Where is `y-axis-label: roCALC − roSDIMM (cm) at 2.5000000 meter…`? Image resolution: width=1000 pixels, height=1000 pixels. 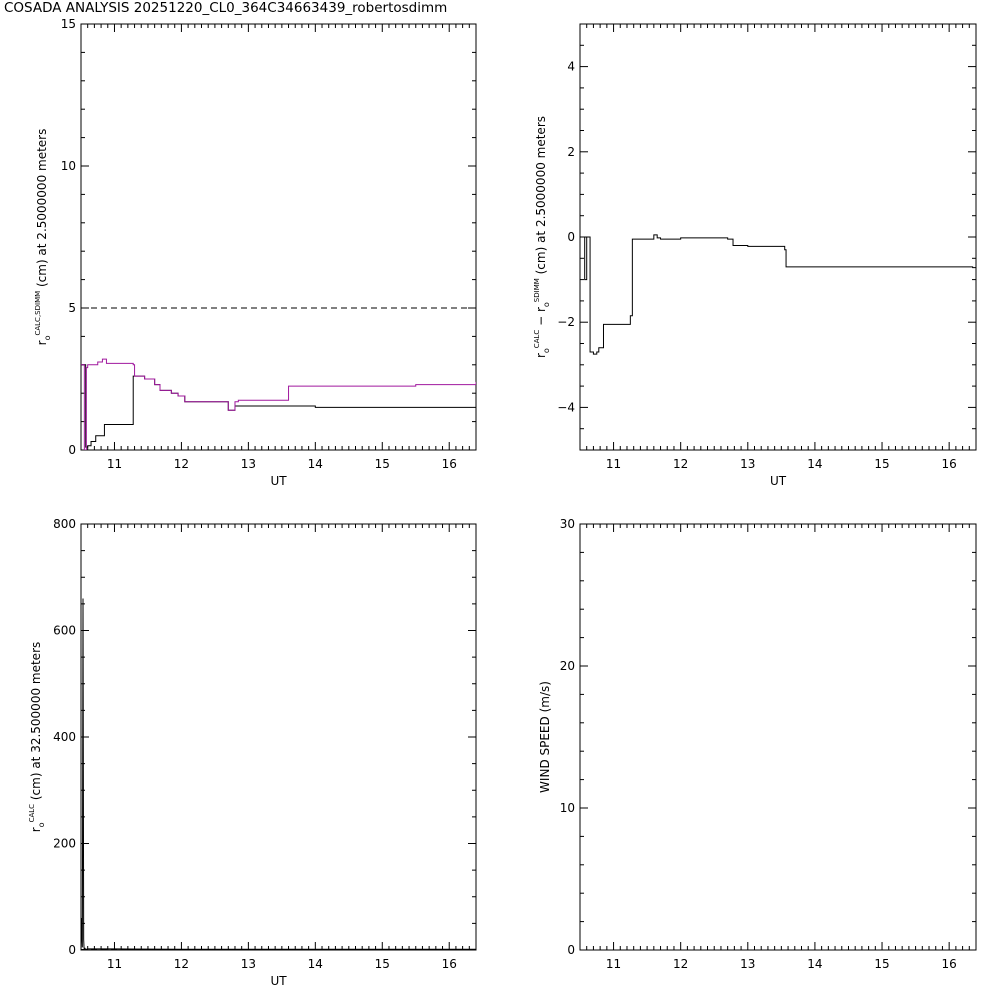
y-axis-label: roCALC − roSDIMM (cm) at 2.5000000 meter… is located at coordinates (542, 237).